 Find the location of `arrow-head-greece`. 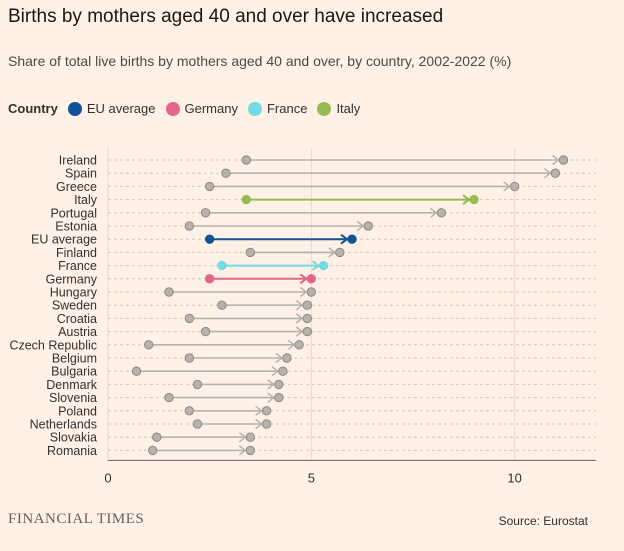

arrow-head-greece is located at coordinates (507, 186).